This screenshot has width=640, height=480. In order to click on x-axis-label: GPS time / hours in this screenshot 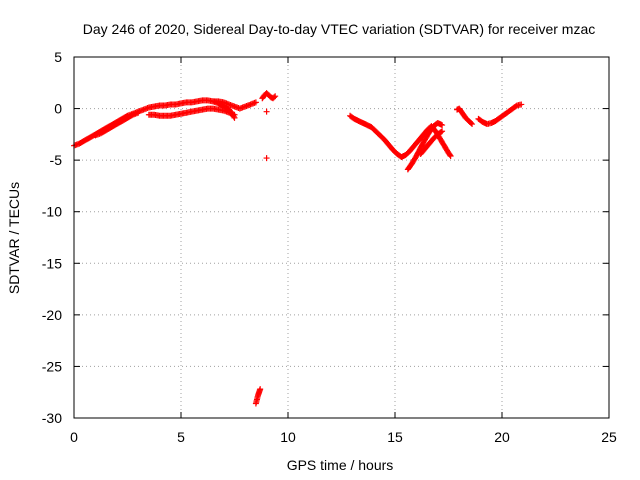, I will do `click(340, 465)`.